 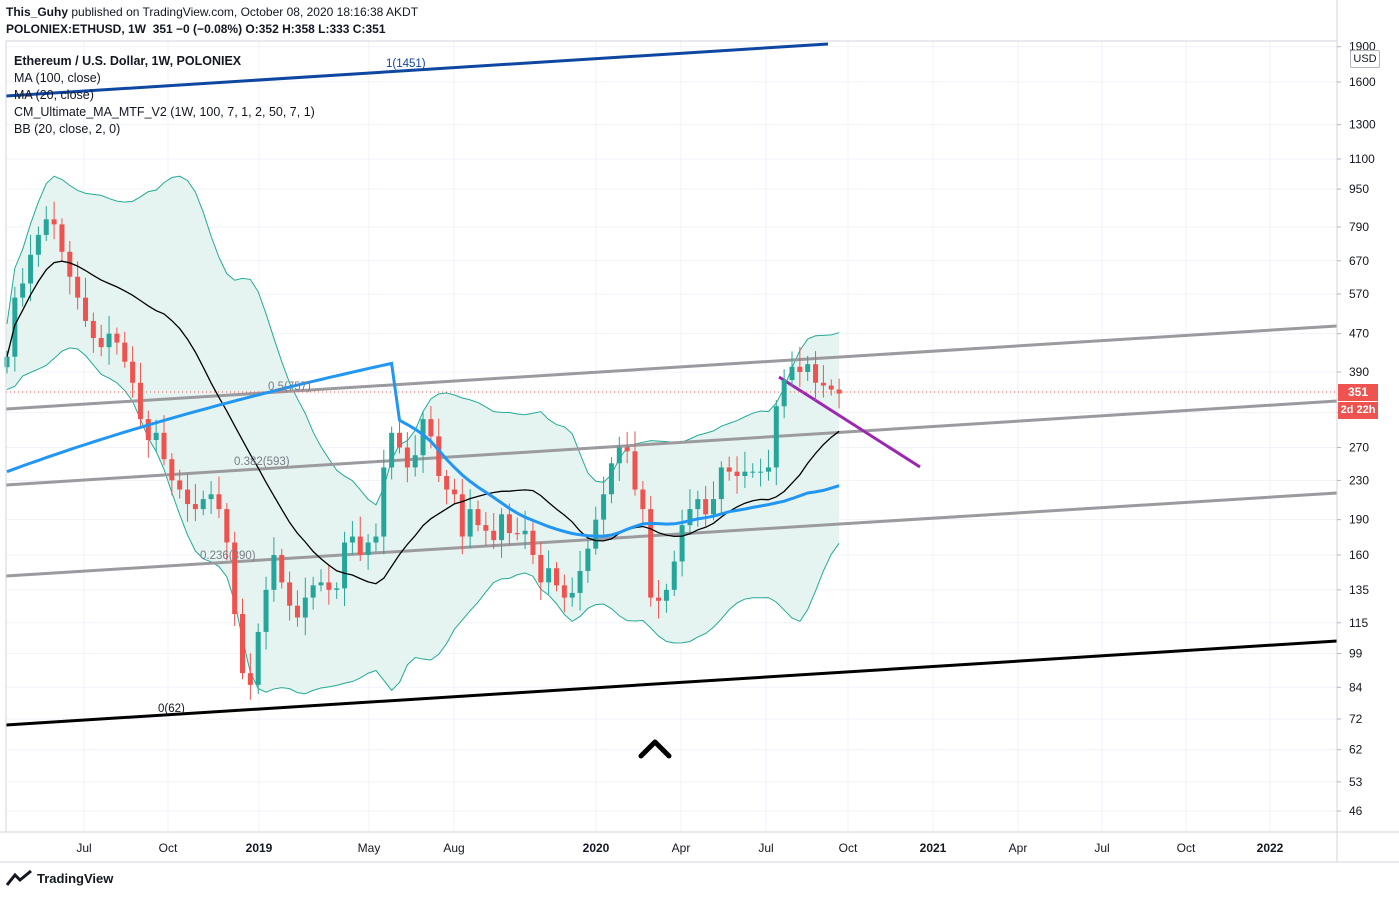 What do you see at coordinates (1359, 334) in the screenshot?
I see `y-tick-label: 470` at bounding box center [1359, 334].